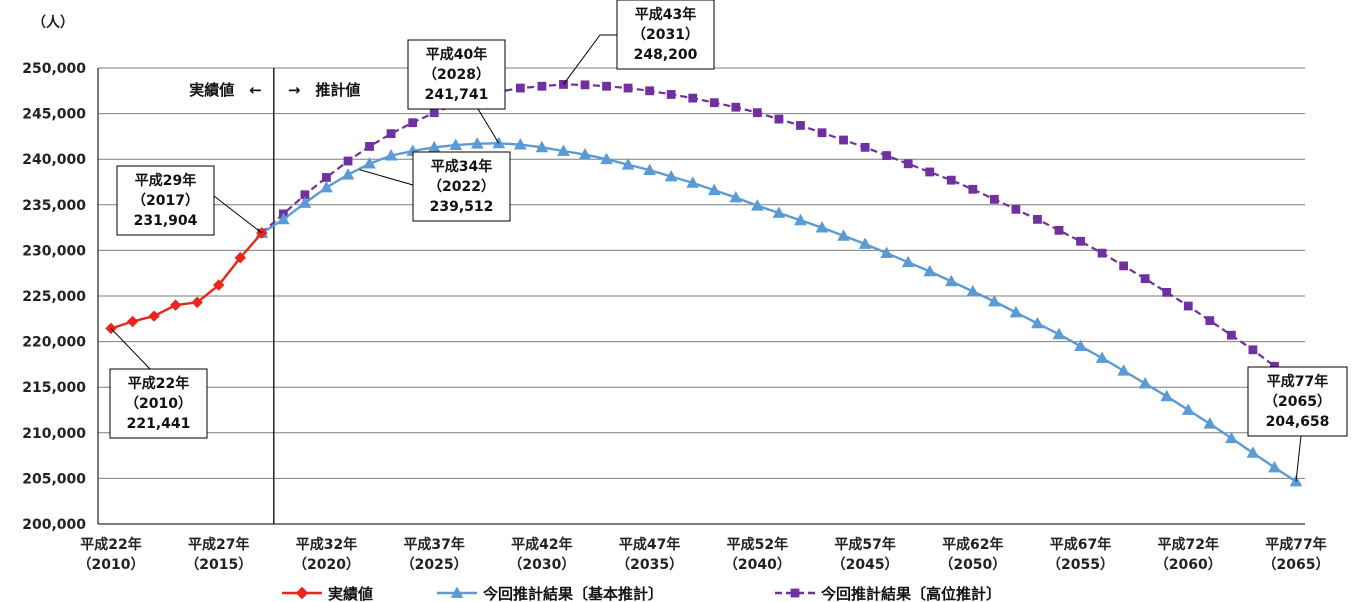 The width and height of the screenshot is (1357, 602). Describe the element at coordinates (433, 544) in the screenshot. I see `x-tick-era-label: 平成37年` at that location.